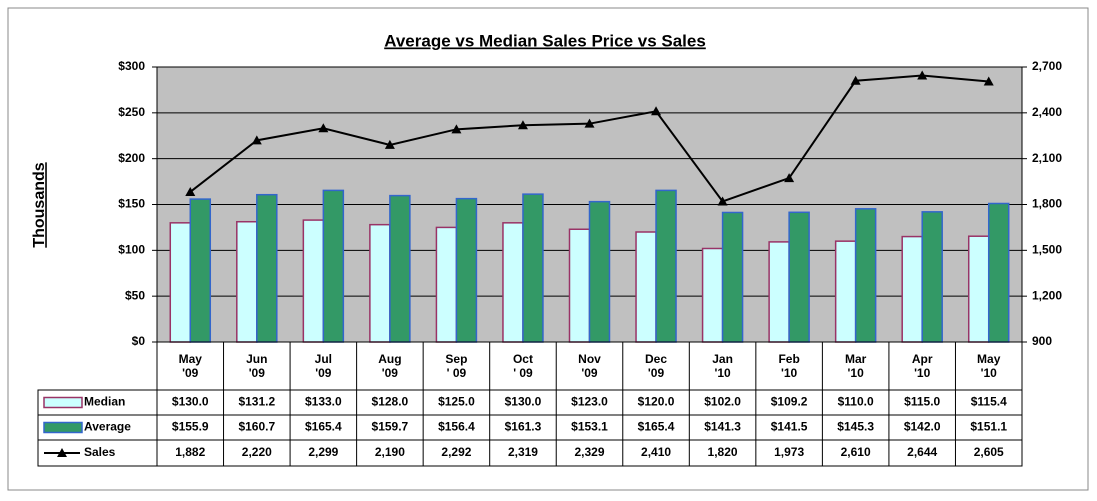  What do you see at coordinates (135, 295) in the screenshot?
I see `y-tick-label: $50` at bounding box center [135, 295].